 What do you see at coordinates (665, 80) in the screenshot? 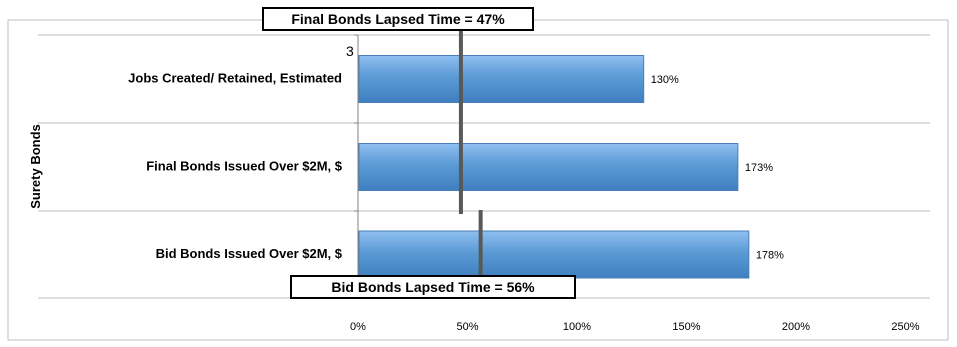
I see `data-label-0: 130%` at bounding box center [665, 80].